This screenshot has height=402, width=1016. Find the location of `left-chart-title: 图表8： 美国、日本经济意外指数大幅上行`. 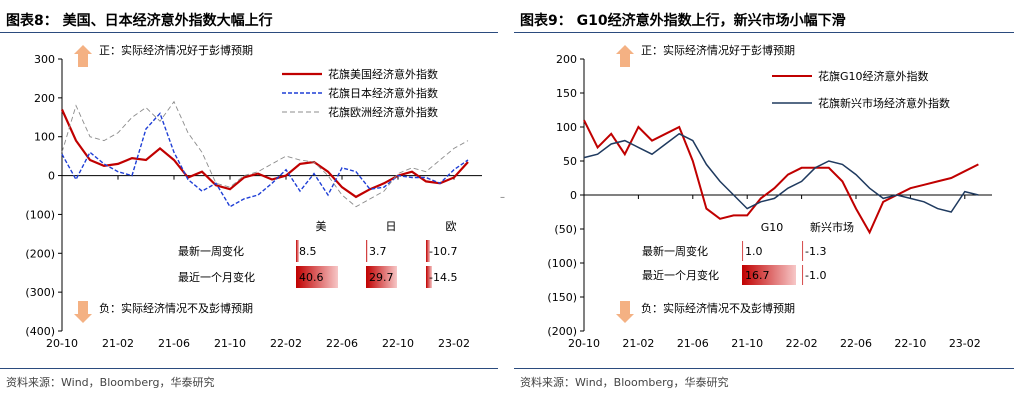

left-chart-title: 图表8： 美国、日本经济意外指数大幅上行 is located at coordinates (139, 21).